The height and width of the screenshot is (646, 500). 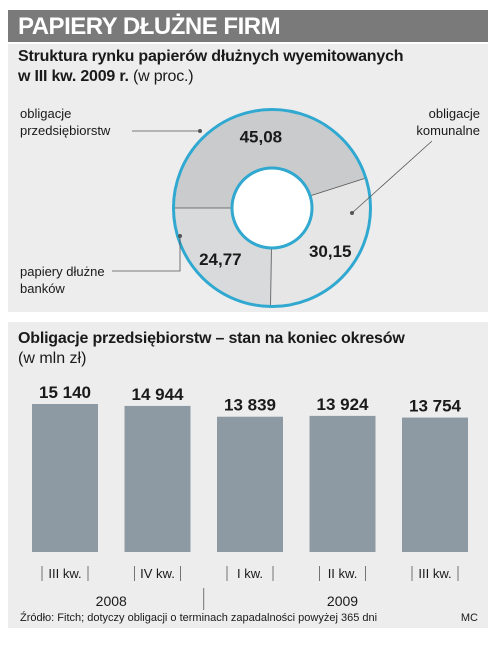 I want to click on bar-value-label: 15 140, so click(x=65, y=392).